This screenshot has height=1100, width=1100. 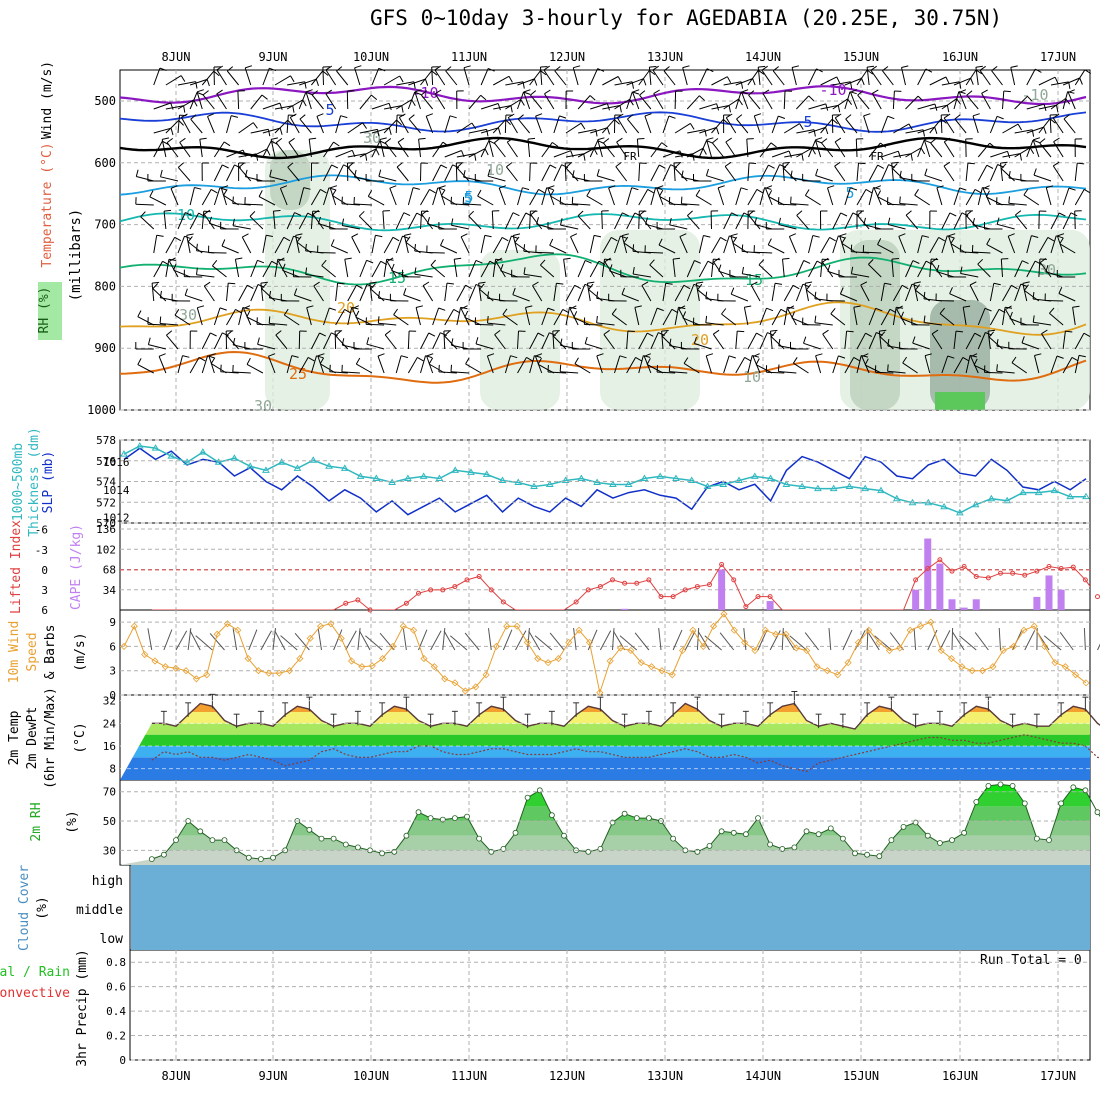 What do you see at coordinates (290, 180) in the screenshot?
I see `rh-shading` at bounding box center [290, 180].